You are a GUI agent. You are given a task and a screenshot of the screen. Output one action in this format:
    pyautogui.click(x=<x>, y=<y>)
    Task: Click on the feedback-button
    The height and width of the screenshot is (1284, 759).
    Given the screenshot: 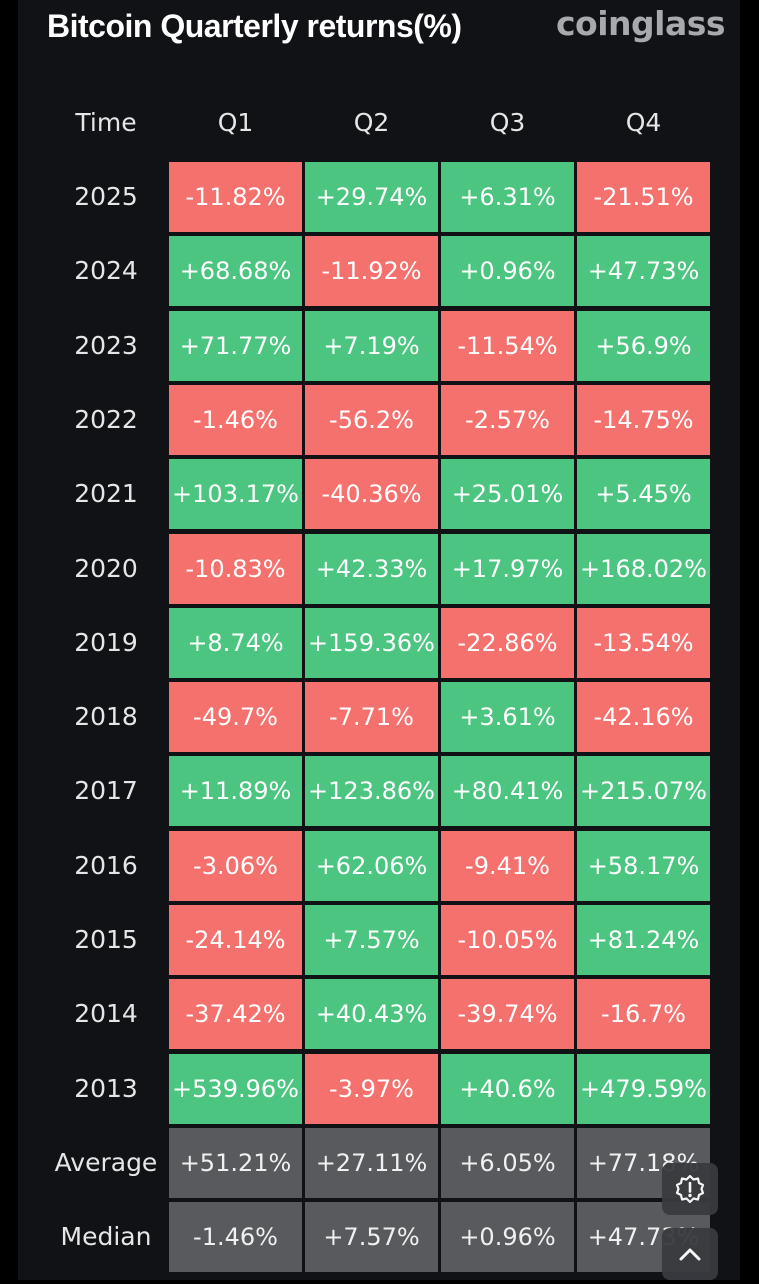 What is the action you would take?
    pyautogui.click(x=690, y=1189)
    